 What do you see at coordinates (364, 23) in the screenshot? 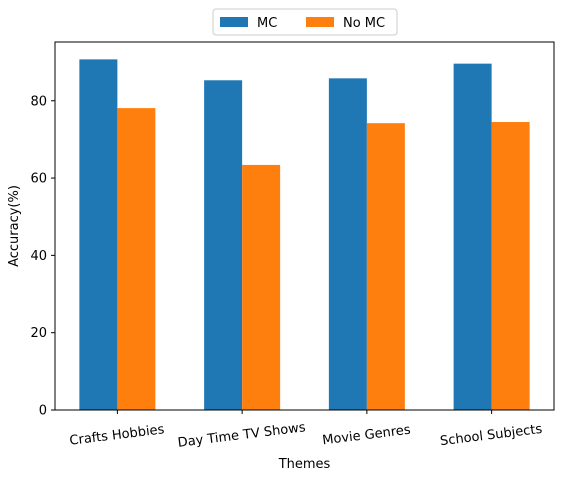
I see `legend-label-2: No MC` at bounding box center [364, 23].